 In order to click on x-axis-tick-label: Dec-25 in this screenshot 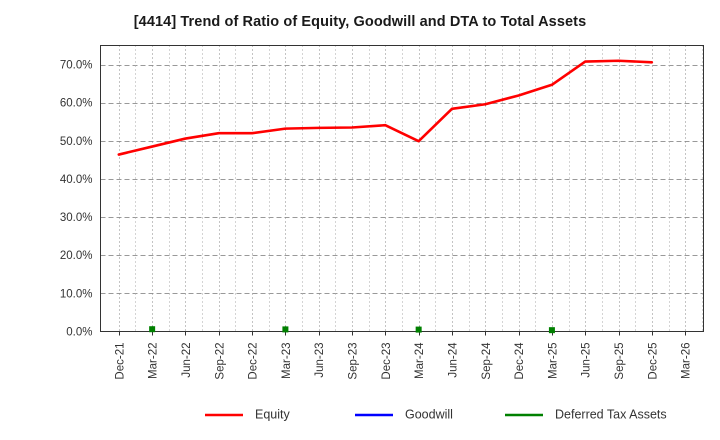, I will do `click(653, 361)`.